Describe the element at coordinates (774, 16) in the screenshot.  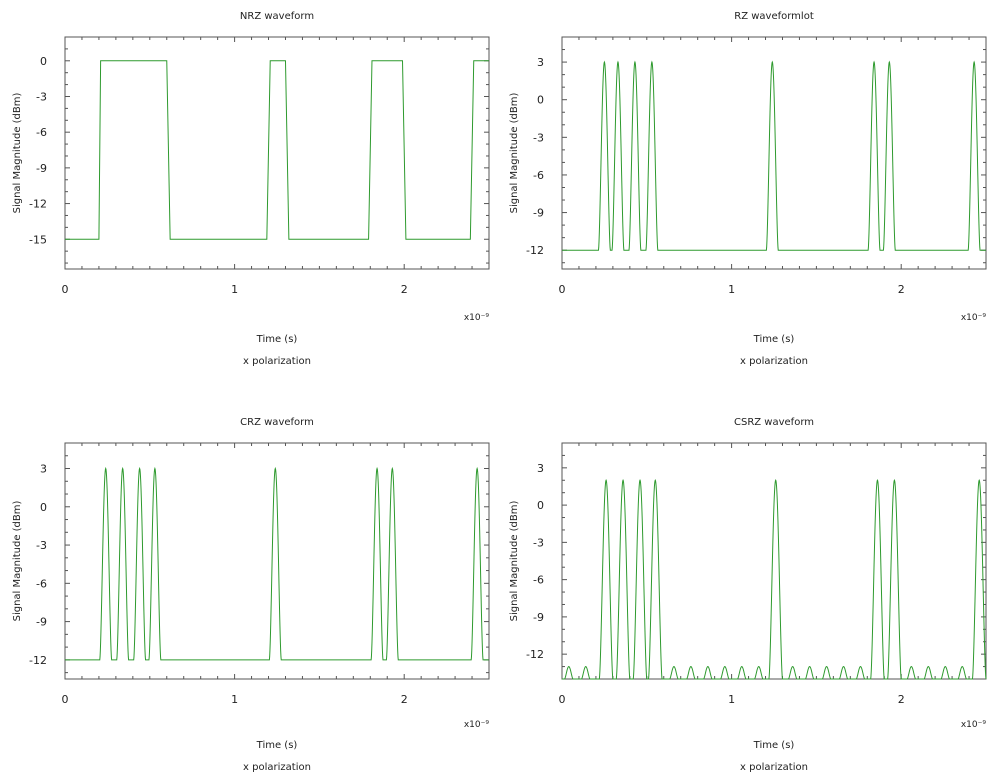
I see `chart-title: RZ waveformlot` at that location.